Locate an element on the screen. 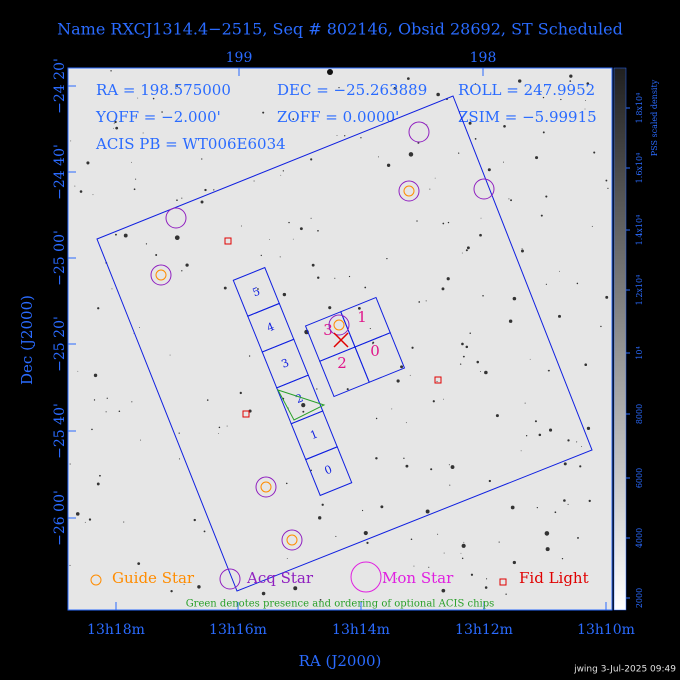 The width and height of the screenshot is (680, 680). chip-label: 4 is located at coordinates (270, 327).